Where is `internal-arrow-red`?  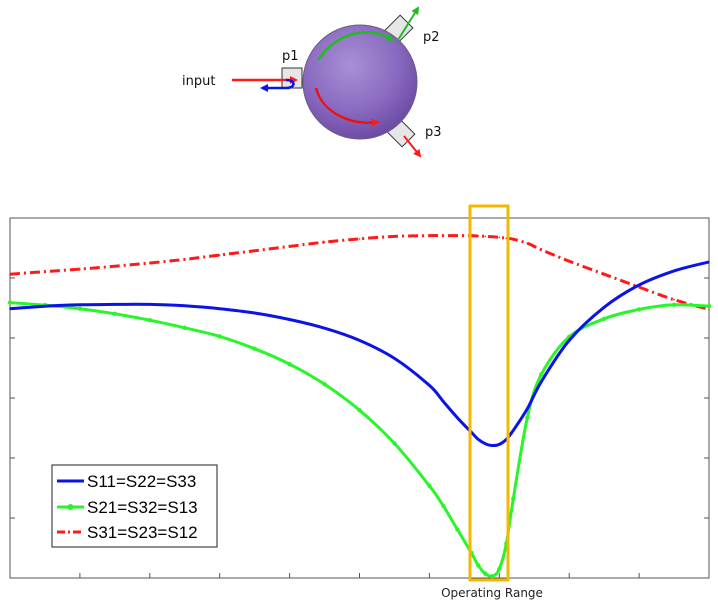
internal-arrow-red is located at coordinates (347, 107).